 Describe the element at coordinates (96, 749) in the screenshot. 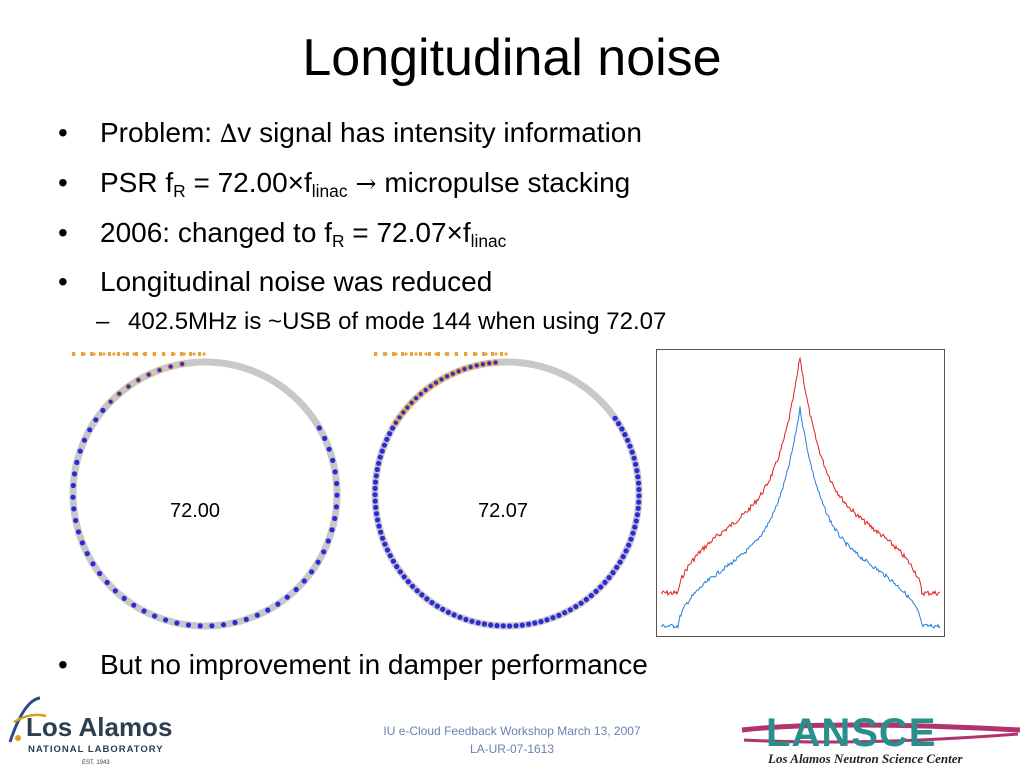

I see `lanl-subtitle: NATIONAL LABORATORY` at that location.